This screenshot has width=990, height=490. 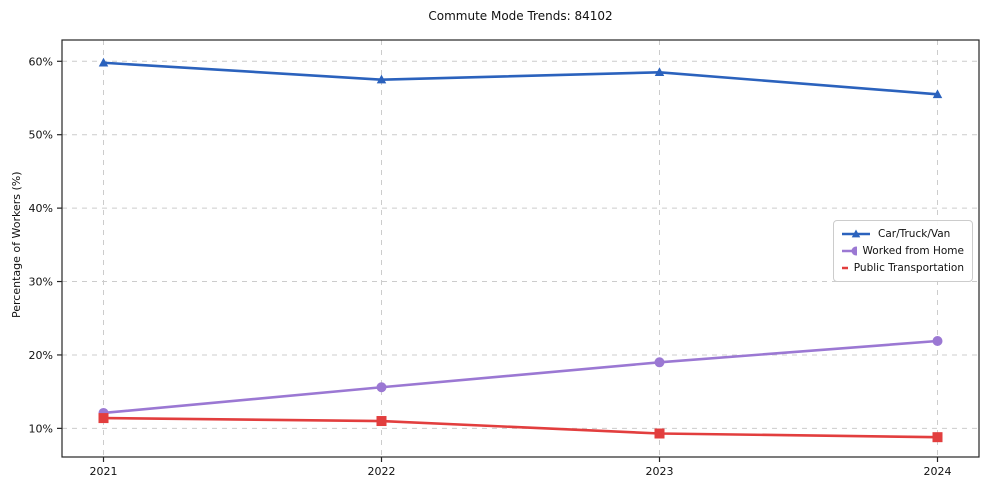 I want to click on x-tick-label: 2023, so click(x=660, y=471).